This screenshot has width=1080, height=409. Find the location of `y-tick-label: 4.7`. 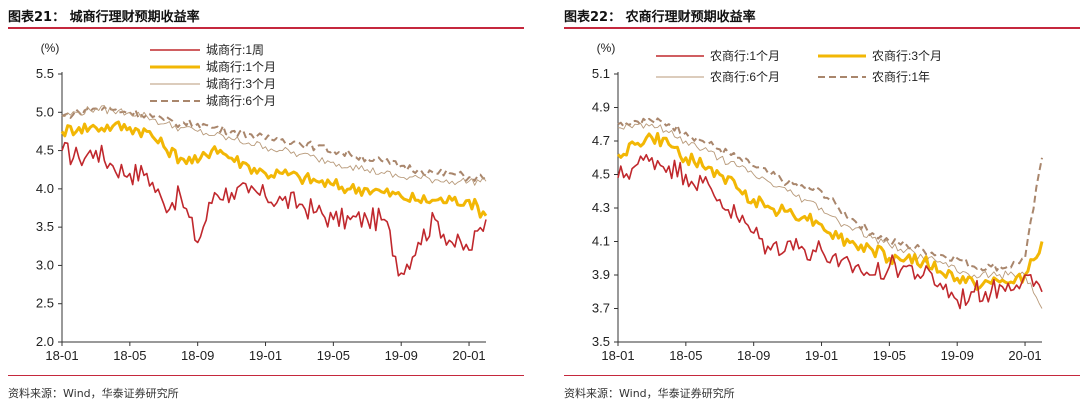

y-tick-label: 4.7 is located at coordinates (601, 140).